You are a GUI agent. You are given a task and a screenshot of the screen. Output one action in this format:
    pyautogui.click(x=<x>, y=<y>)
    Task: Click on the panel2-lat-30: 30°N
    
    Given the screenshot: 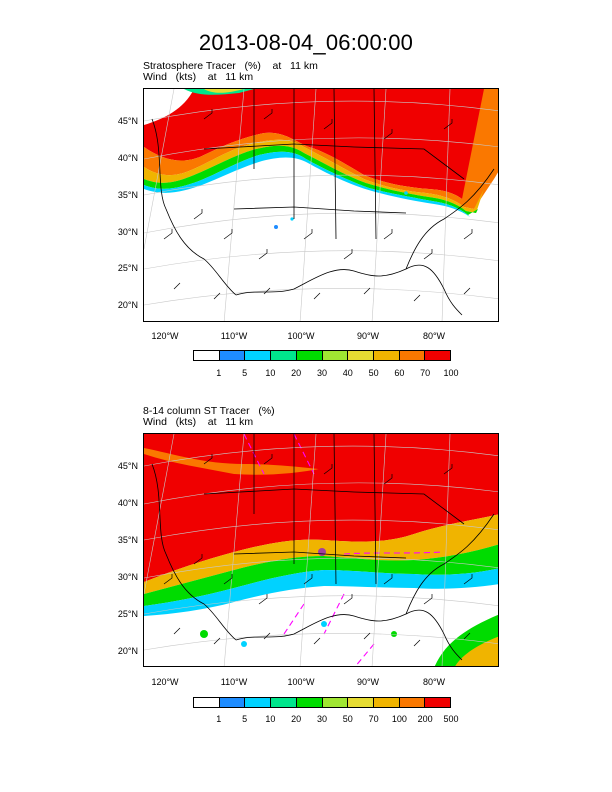 What is the action you would take?
    pyautogui.click(x=127, y=577)
    